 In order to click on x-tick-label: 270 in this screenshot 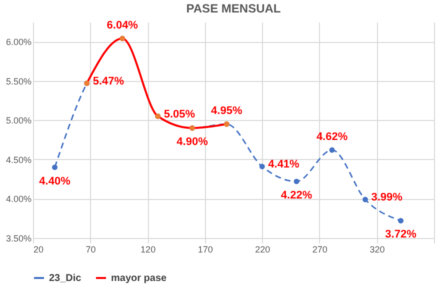, I will do `click(320, 249)`.